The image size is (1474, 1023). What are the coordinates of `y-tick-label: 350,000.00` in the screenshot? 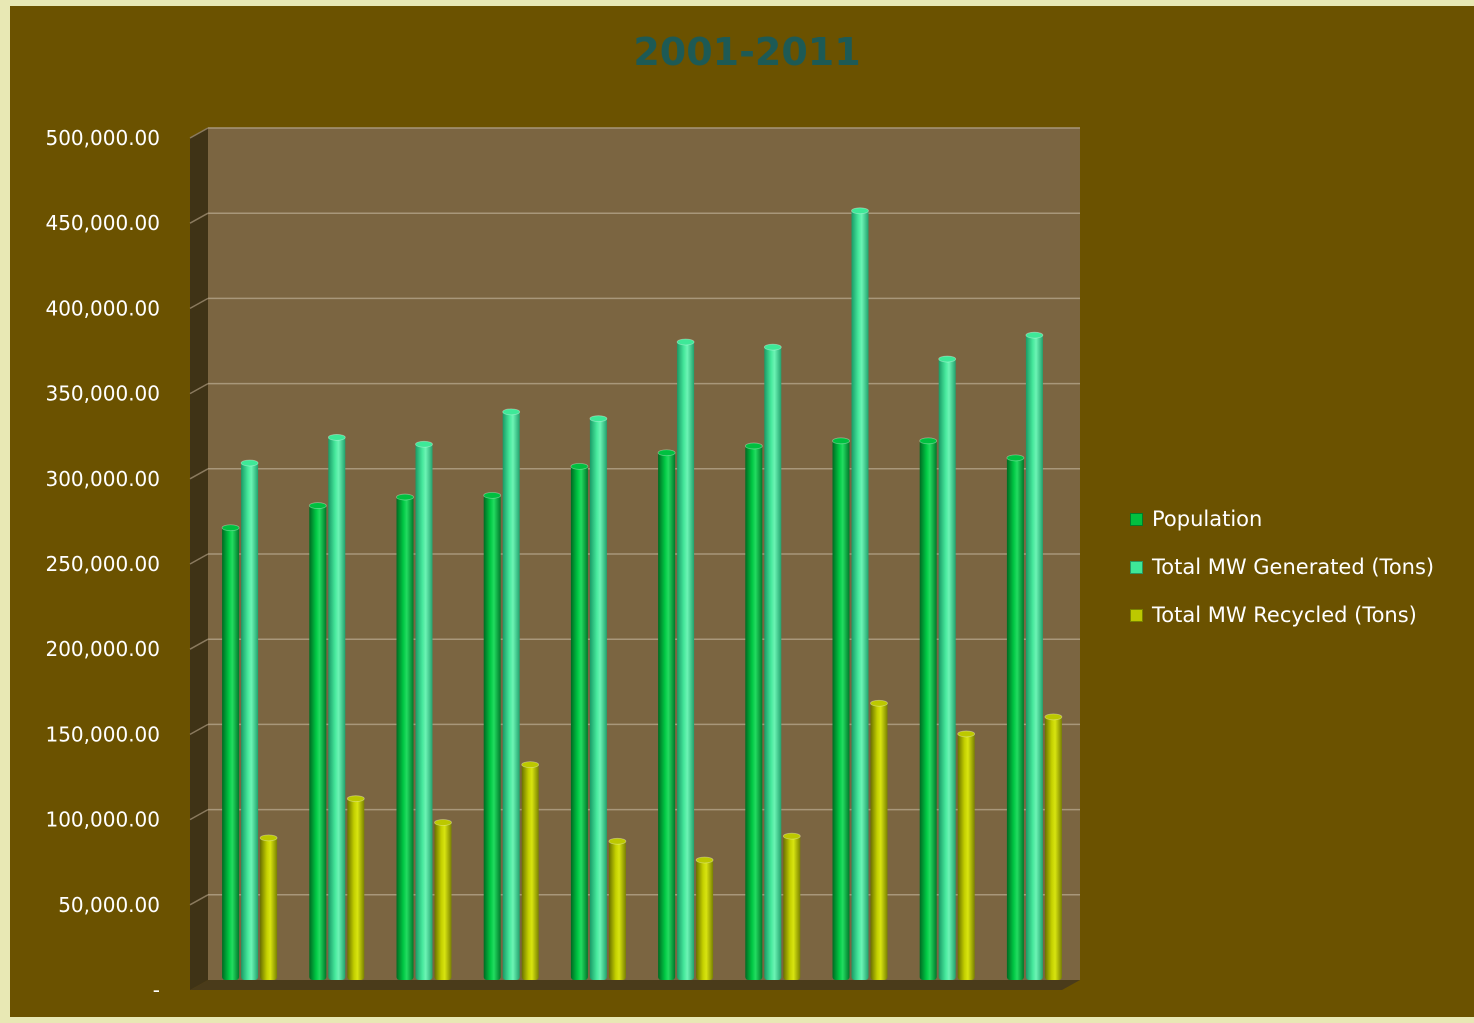 It's located at (102, 394).